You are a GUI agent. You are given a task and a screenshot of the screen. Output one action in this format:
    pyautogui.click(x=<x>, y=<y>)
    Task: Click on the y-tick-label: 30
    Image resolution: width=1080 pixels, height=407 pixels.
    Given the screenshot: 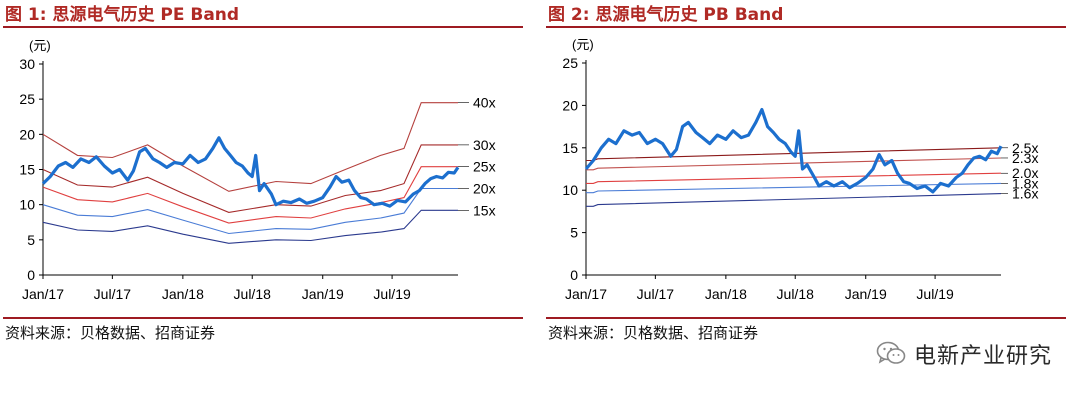 What is the action you would take?
    pyautogui.click(x=27, y=64)
    